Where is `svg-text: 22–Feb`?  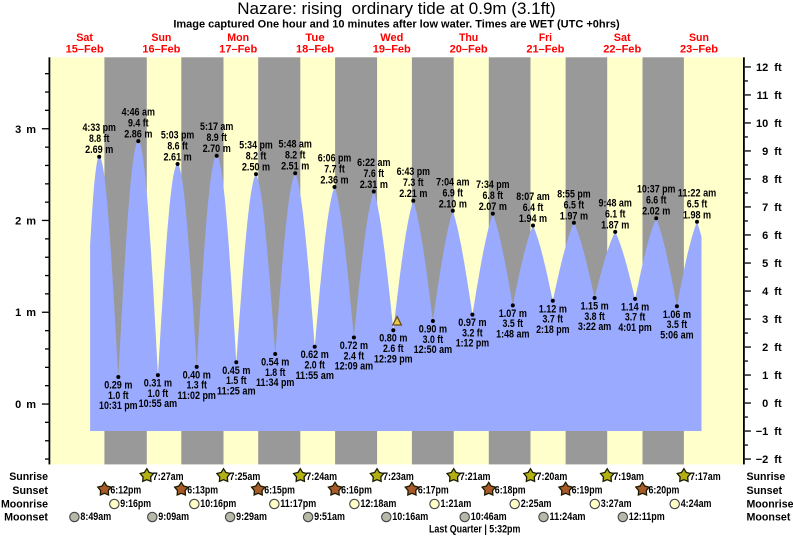
svg-text: 22–Feb is located at coordinates (622, 49).